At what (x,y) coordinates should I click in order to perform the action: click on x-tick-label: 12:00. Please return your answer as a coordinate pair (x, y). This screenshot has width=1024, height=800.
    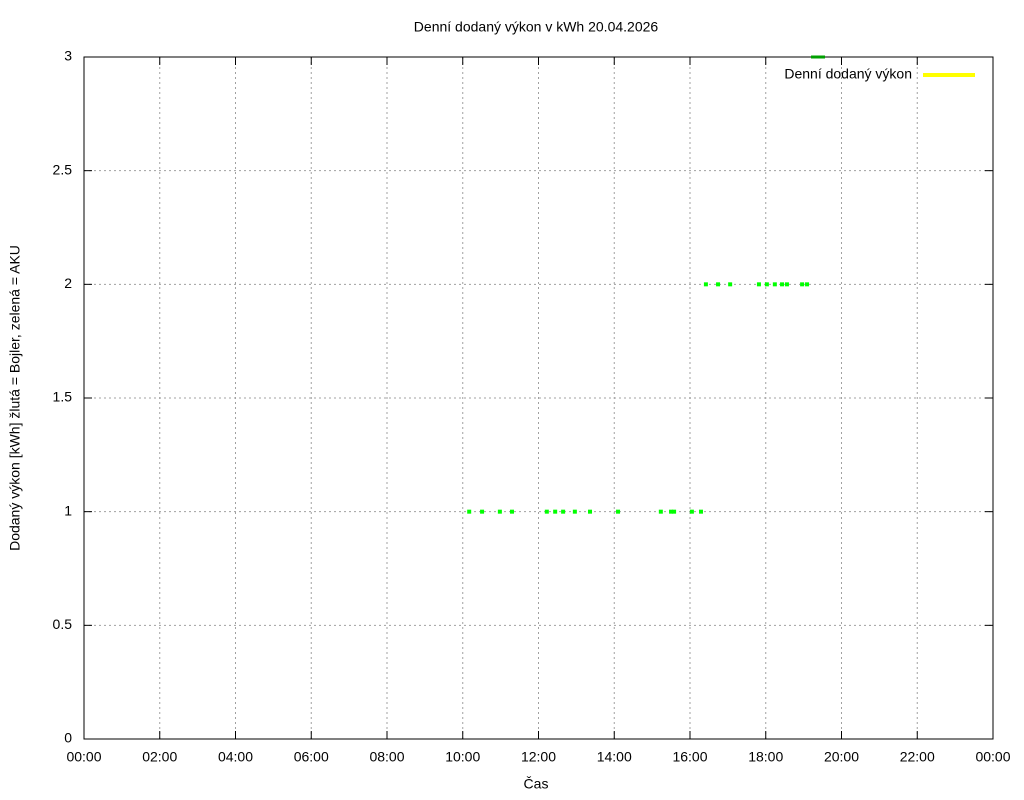
    Looking at the image, I should click on (538, 757).